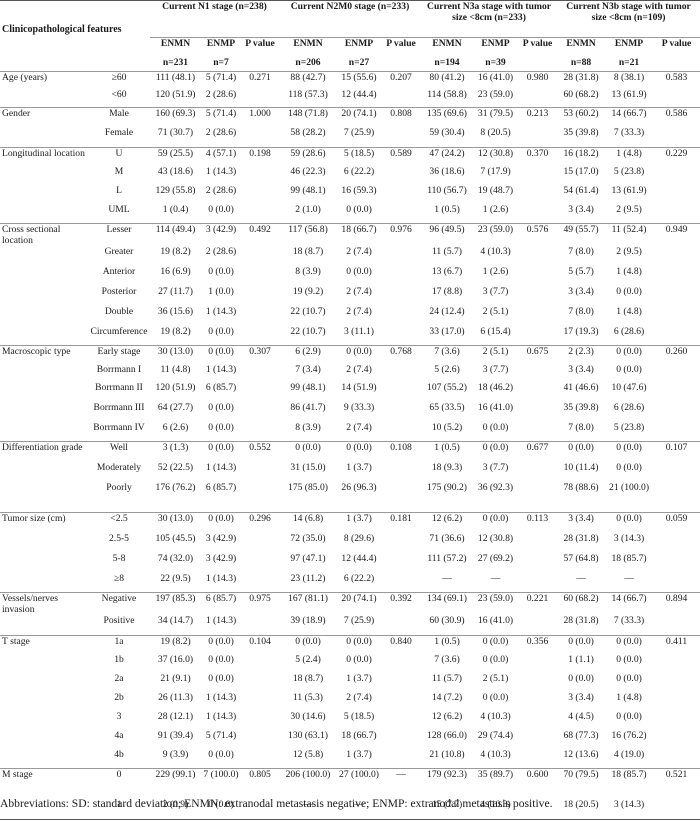 This screenshot has width=700, height=821. I want to click on enmn-cell: 22 (10.7), so click(308, 311).